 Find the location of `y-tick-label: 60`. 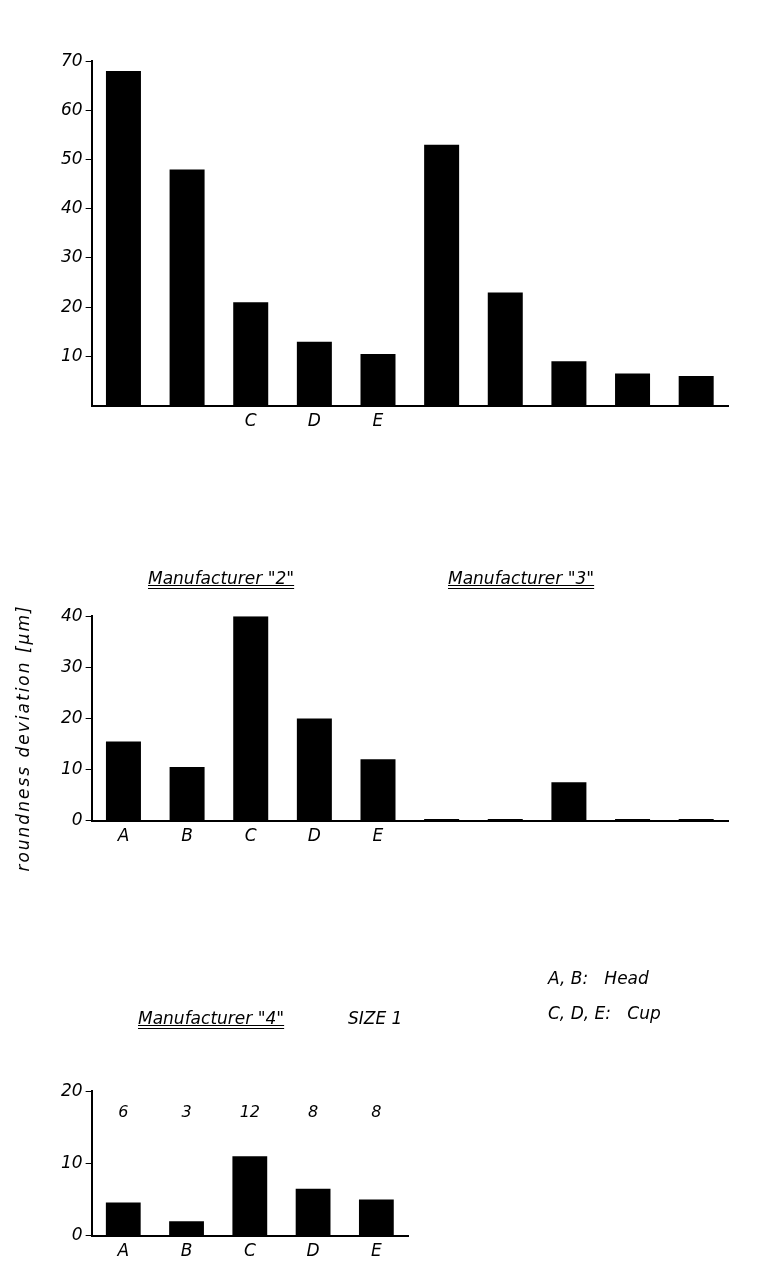

y-tick-label: 60 is located at coordinates (71, 108).